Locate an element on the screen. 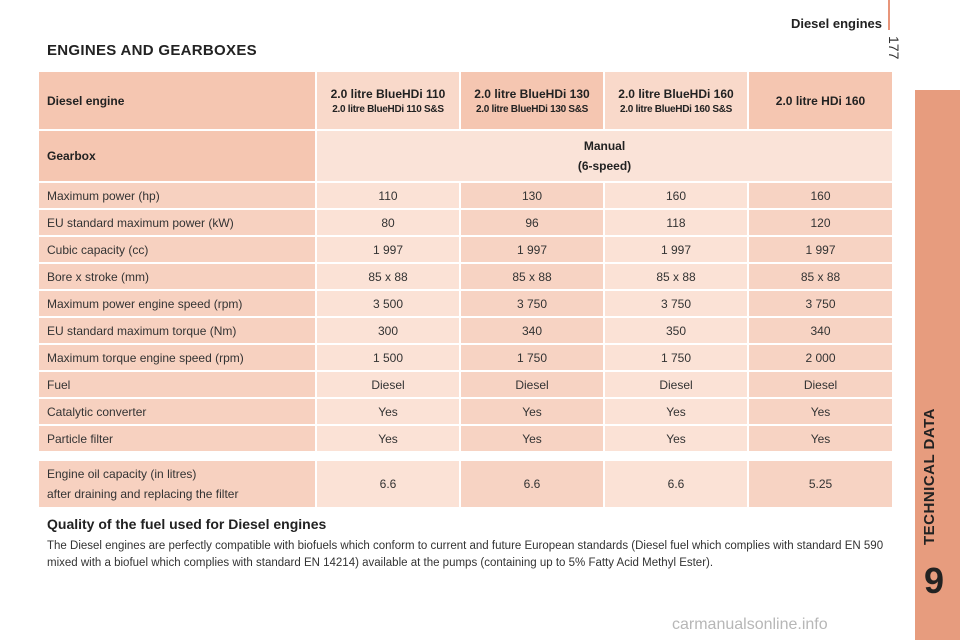 The height and width of the screenshot is (640, 960). table-cell: 300 is located at coordinates (387, 331).